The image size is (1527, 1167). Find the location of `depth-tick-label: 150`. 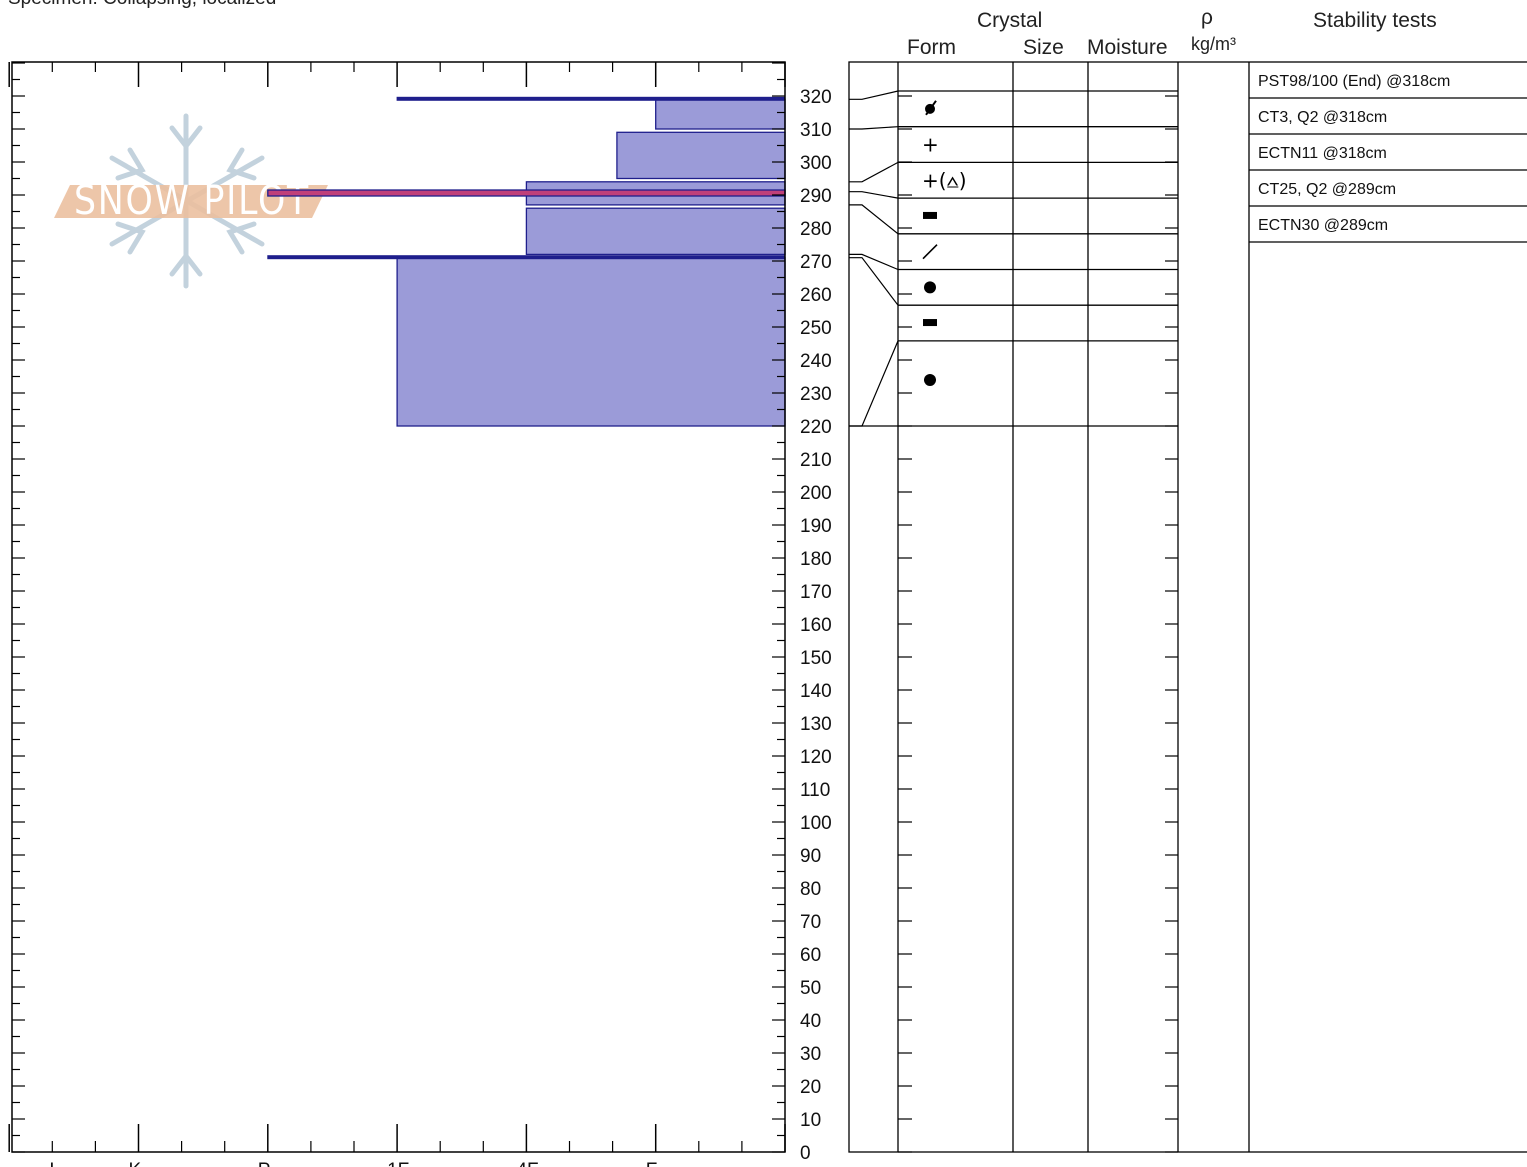

depth-tick-label: 150 is located at coordinates (816, 658).